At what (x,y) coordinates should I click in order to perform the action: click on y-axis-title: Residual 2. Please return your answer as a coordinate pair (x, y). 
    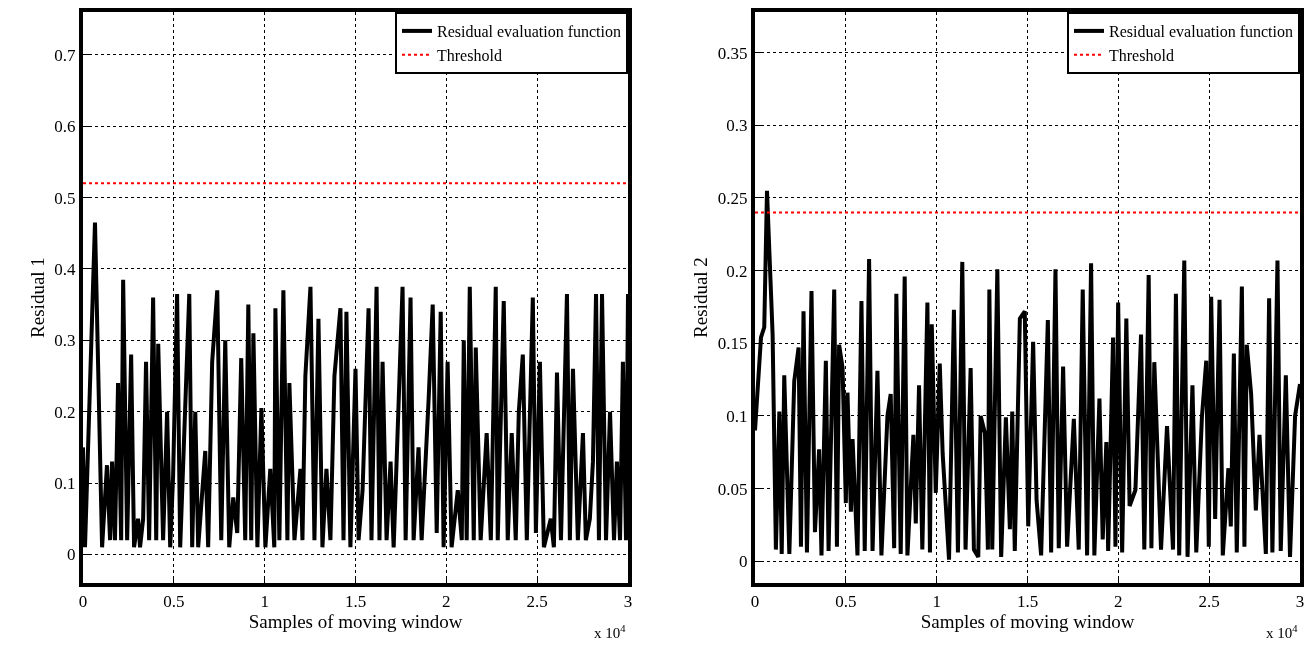
    Looking at the image, I should click on (701, 297).